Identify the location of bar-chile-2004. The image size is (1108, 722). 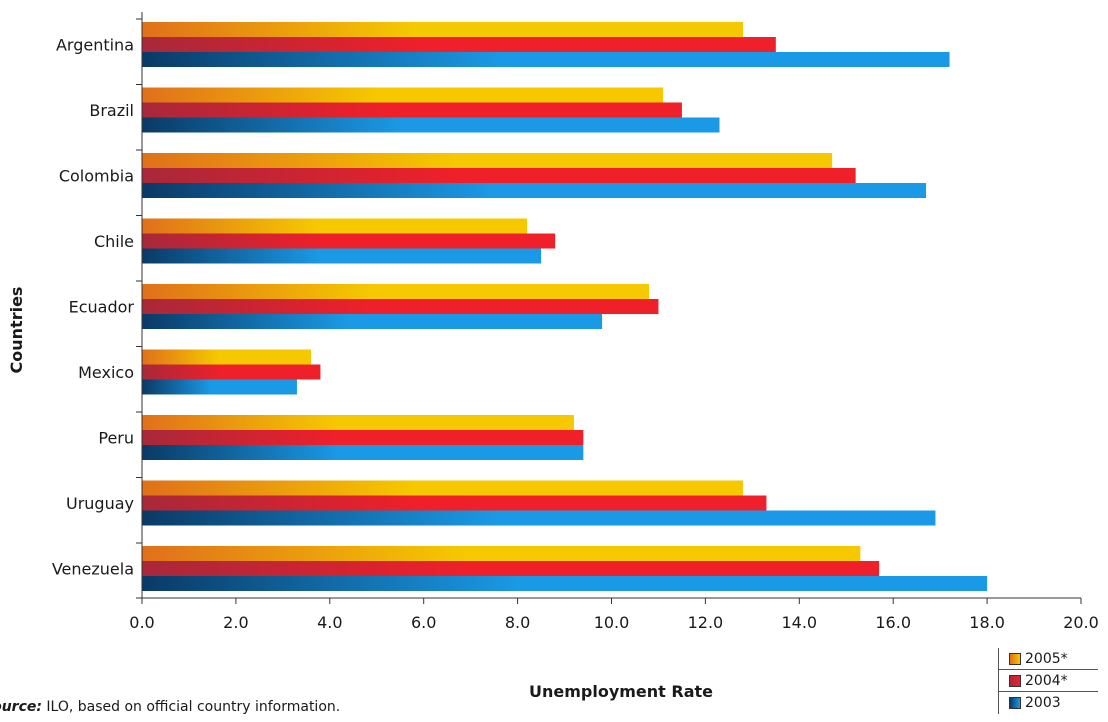
(349, 241).